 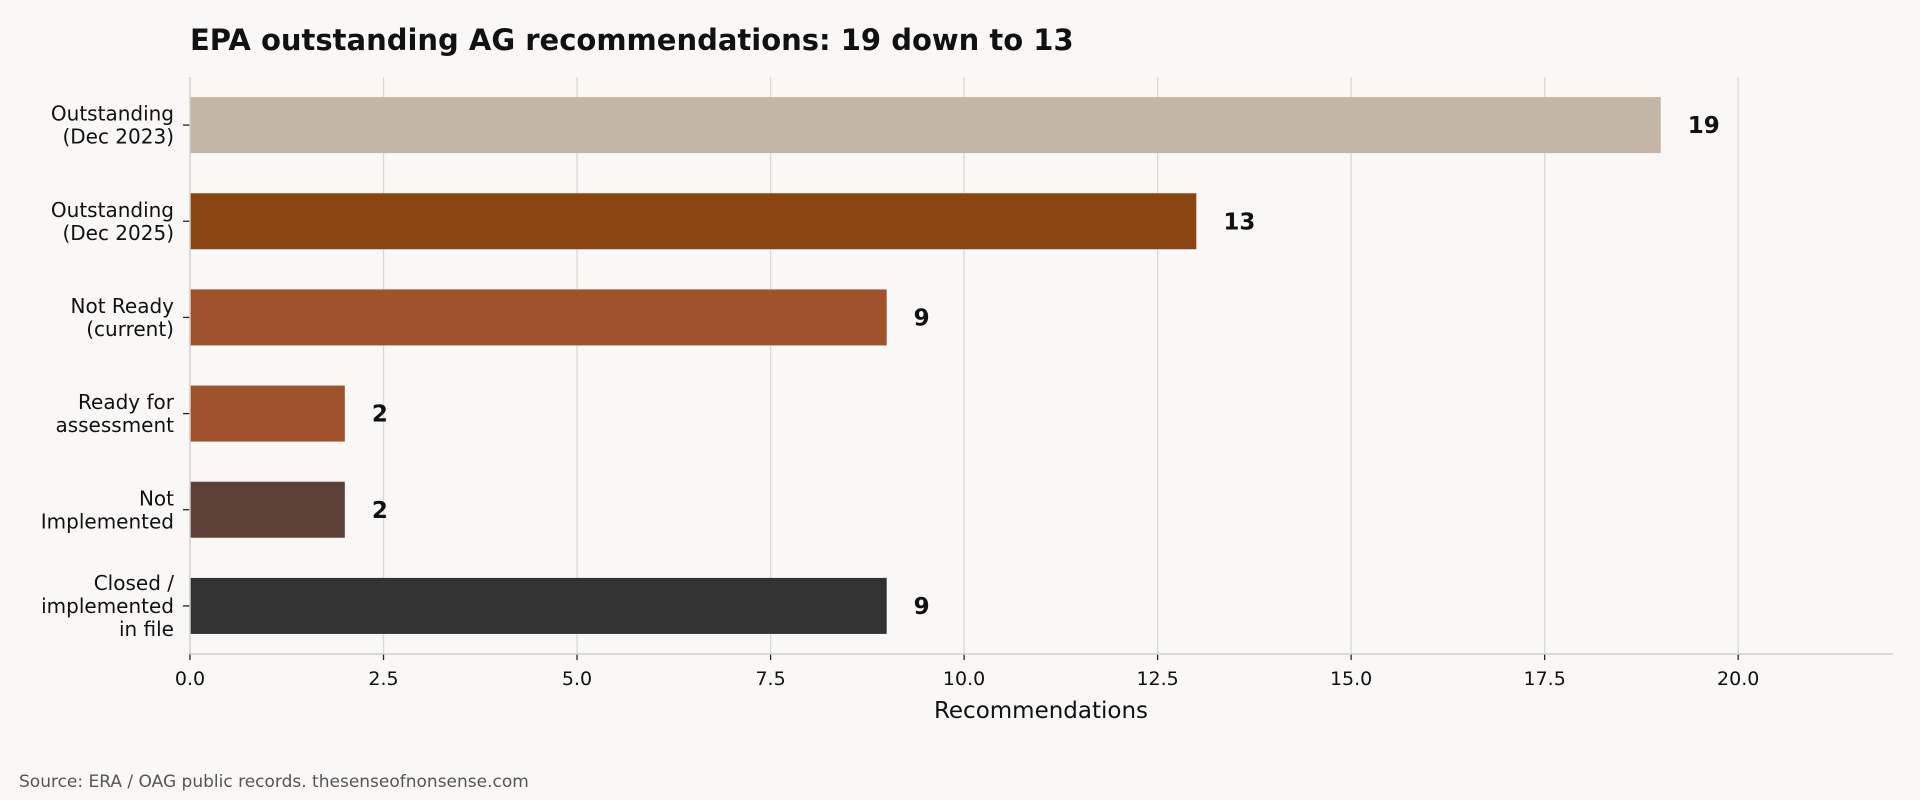 What do you see at coordinates (1351, 679) in the screenshot?
I see `x-tick-label: 15.0` at bounding box center [1351, 679].